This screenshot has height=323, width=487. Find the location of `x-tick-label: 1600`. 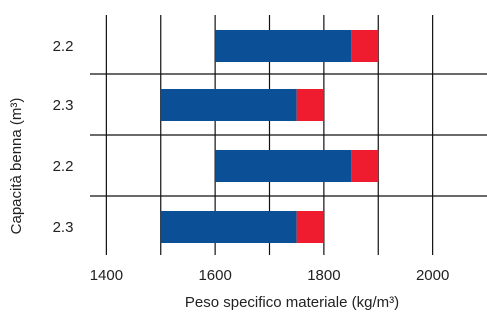

x-tick-label: 1600 is located at coordinates (214, 275).